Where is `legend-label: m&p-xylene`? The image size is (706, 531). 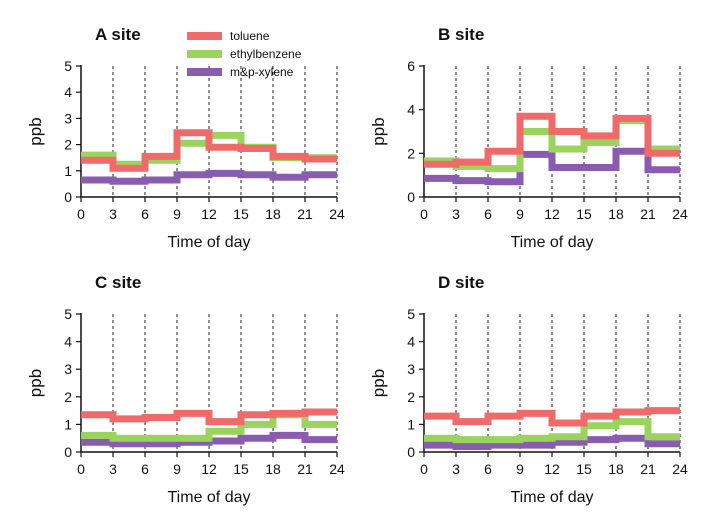
legend-label: m&p-xylene is located at coordinates (262, 72).